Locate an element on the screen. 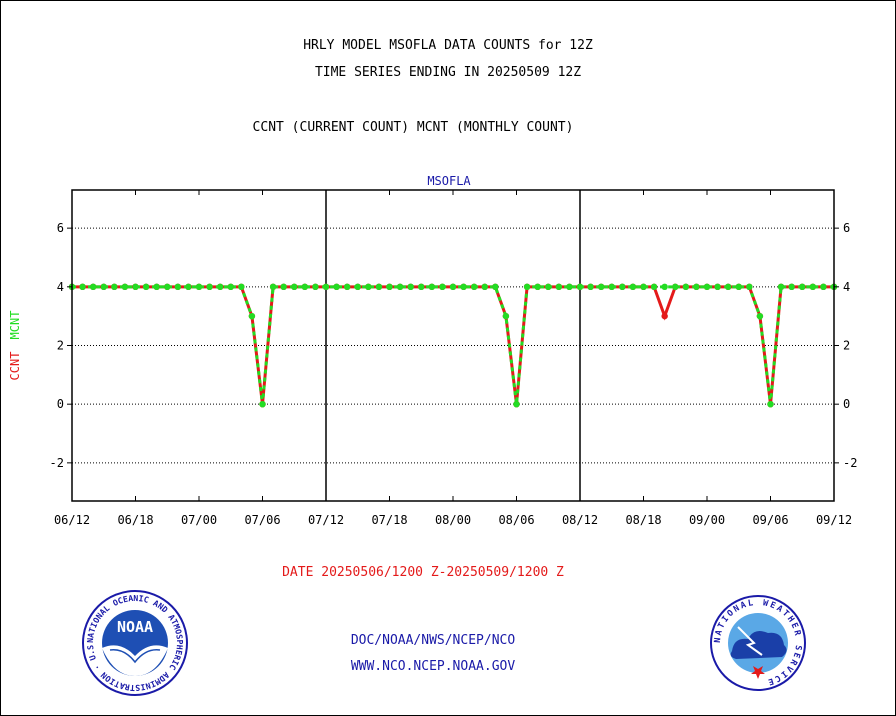 The image size is (896, 716). x-tick-label: 07/06 is located at coordinates (262, 520).